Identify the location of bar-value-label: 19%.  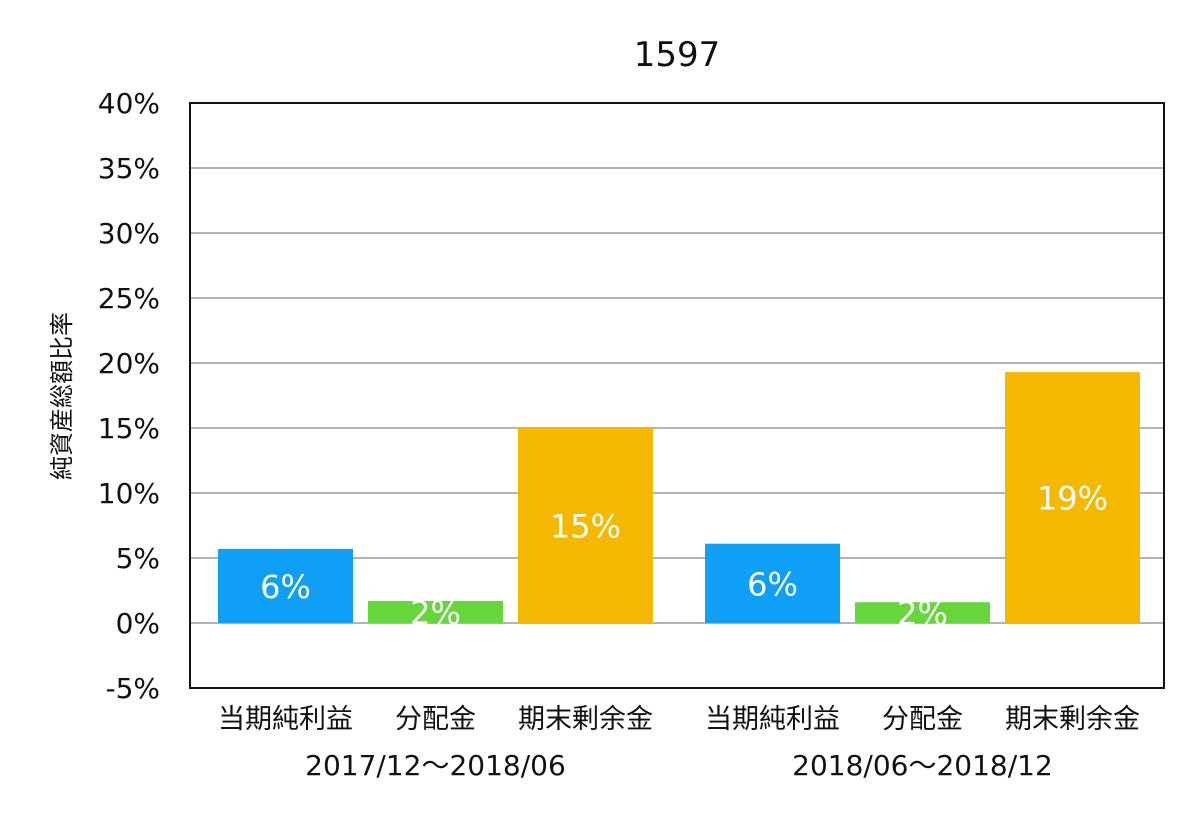
(1072, 499).